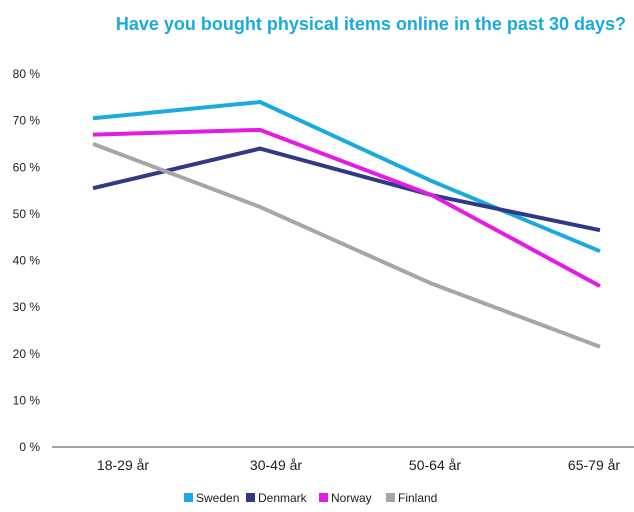  Describe the element at coordinates (283, 498) in the screenshot. I see `legend-label-denmark: Denmark` at that location.